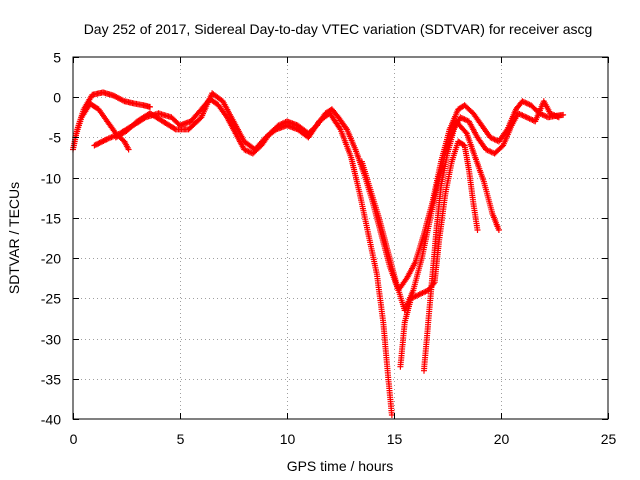 The image size is (640, 480). What do you see at coordinates (502, 439) in the screenshot?
I see `x-tick-label: 20` at bounding box center [502, 439].